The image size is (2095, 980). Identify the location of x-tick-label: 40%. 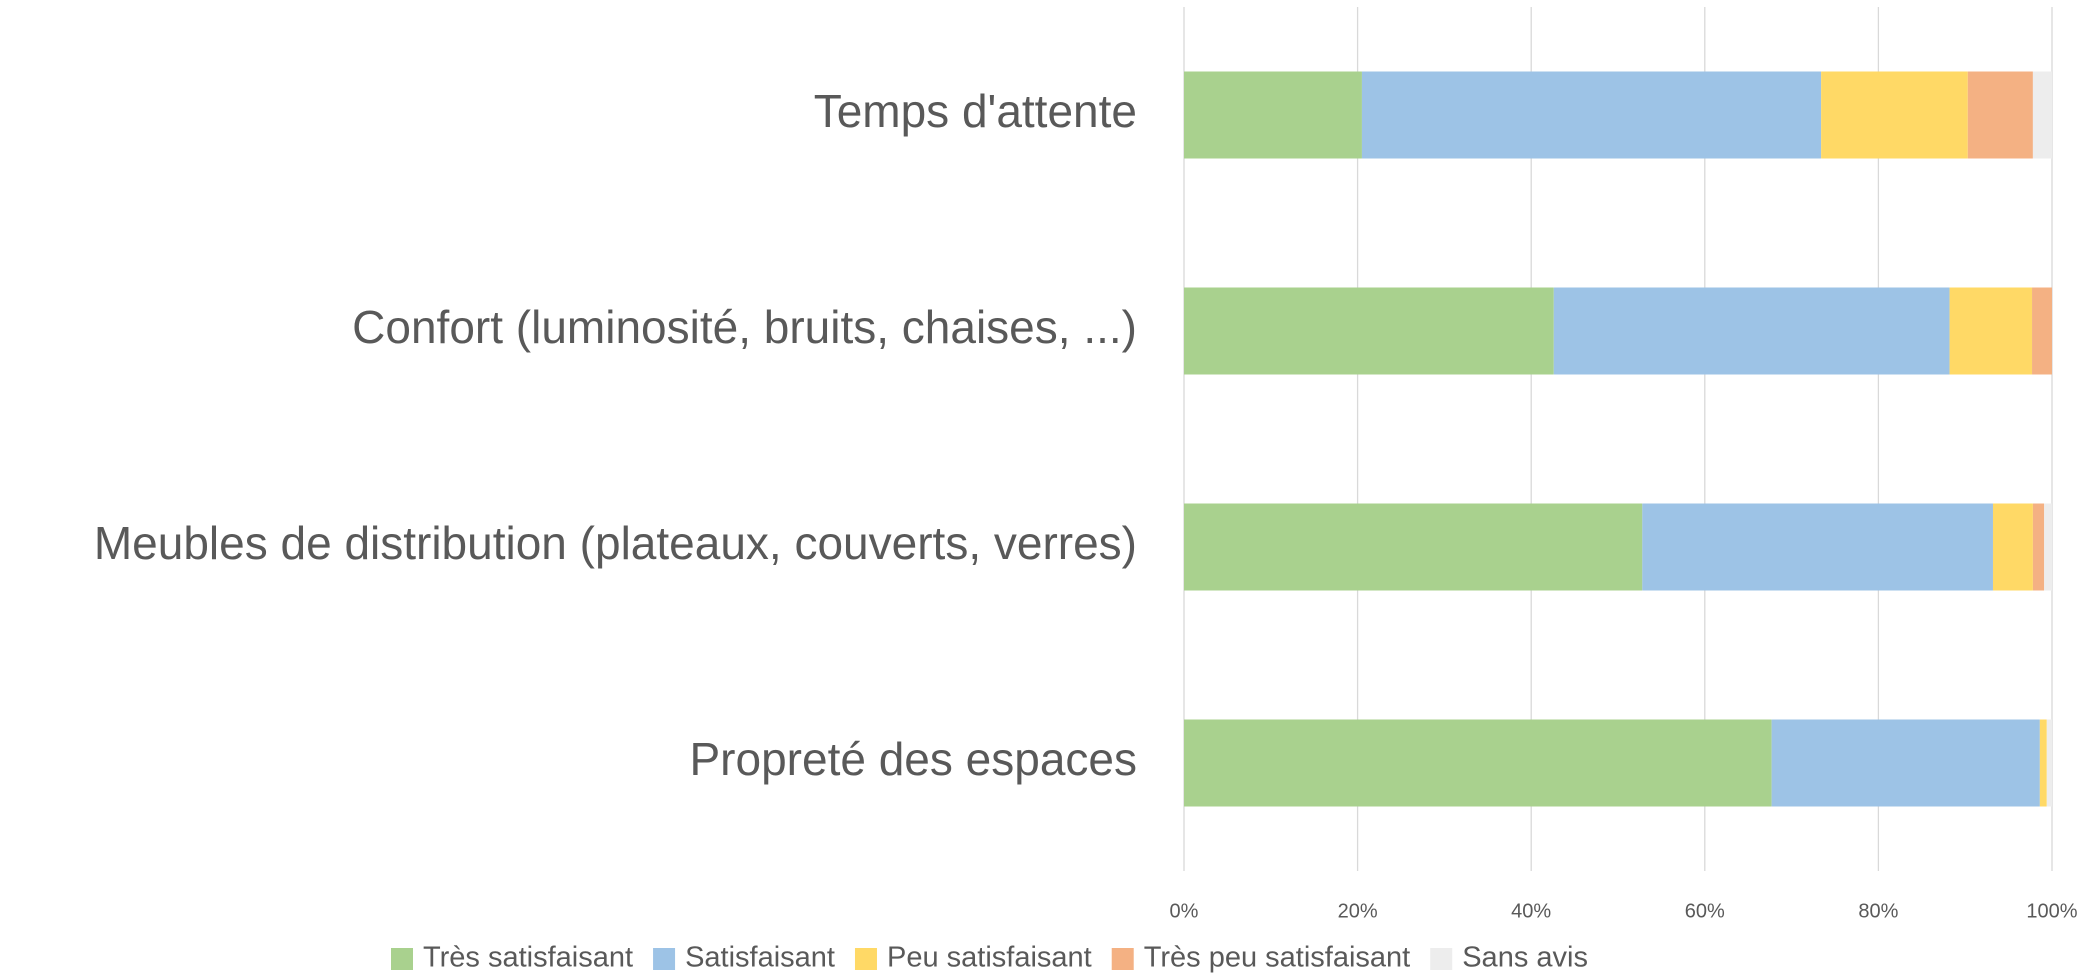
(1531, 911).